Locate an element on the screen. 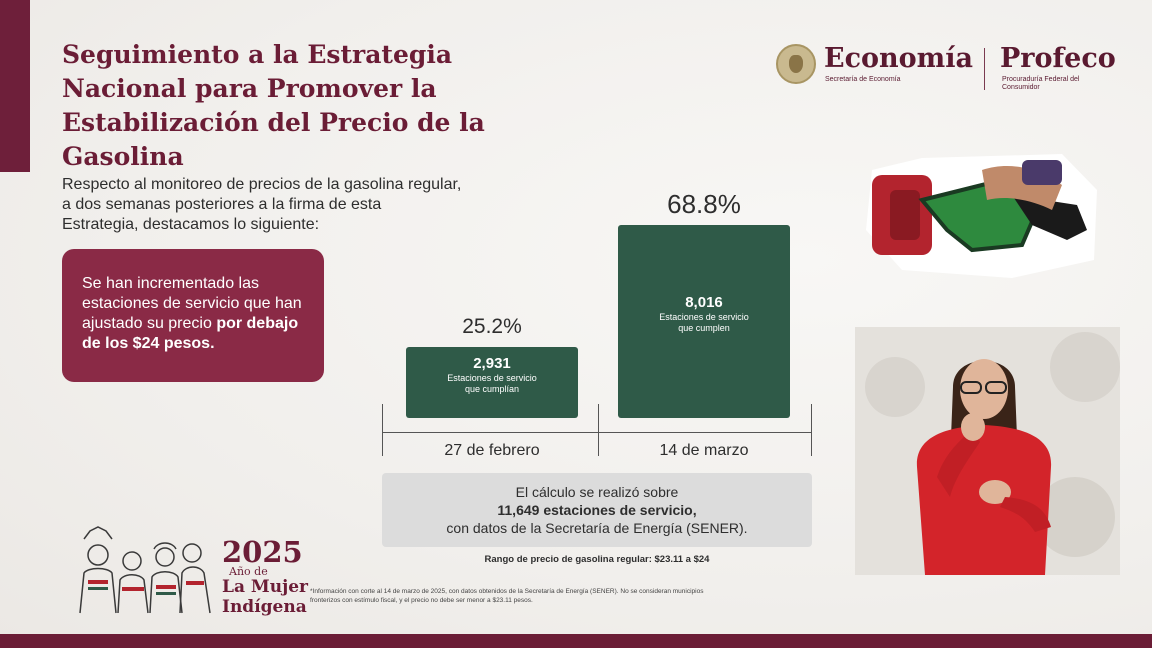 This screenshot has width=1152, height=648. year-logo-number: 2025 is located at coordinates (262, 552).